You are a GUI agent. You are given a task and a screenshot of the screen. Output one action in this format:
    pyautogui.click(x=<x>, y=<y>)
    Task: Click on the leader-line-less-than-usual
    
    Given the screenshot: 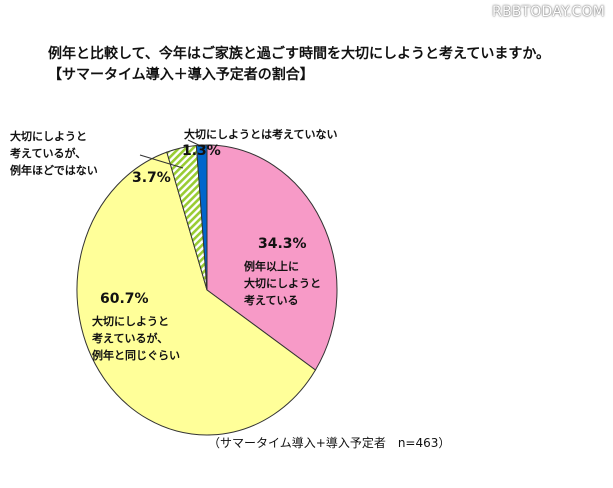 What is the action you would take?
    pyautogui.click(x=161, y=161)
    